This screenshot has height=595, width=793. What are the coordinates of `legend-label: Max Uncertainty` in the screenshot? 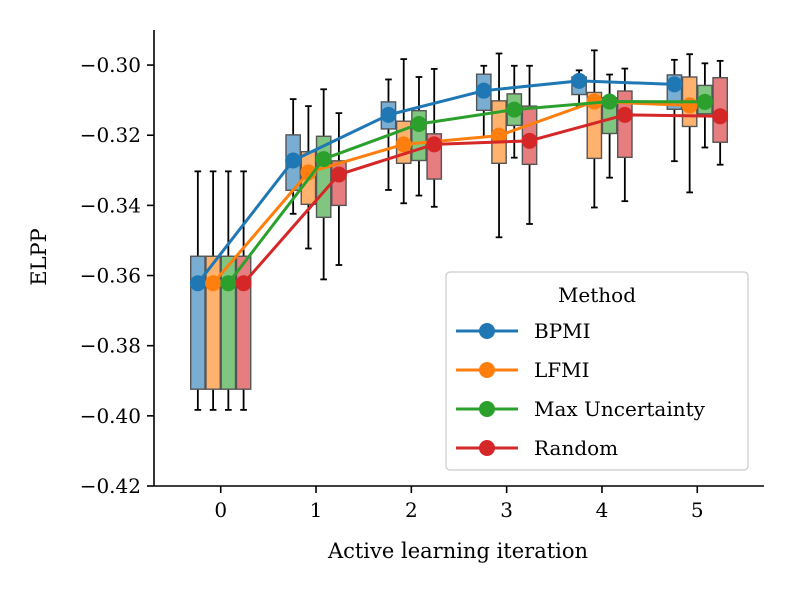 It's located at (620, 409).